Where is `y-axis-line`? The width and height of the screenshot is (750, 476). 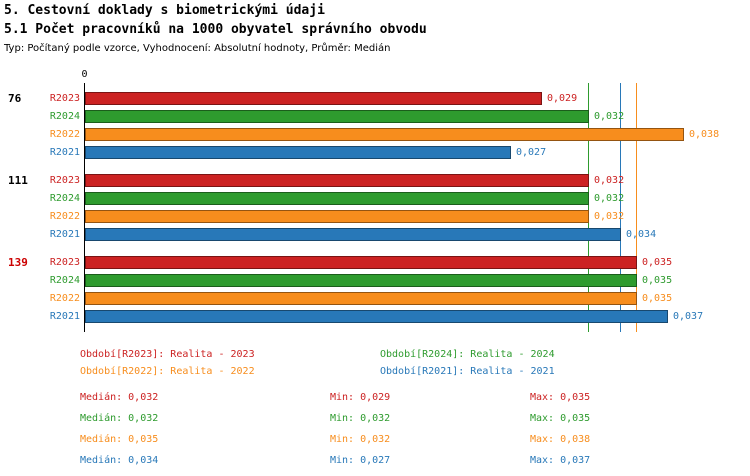 y-axis-line is located at coordinates (84, 207).